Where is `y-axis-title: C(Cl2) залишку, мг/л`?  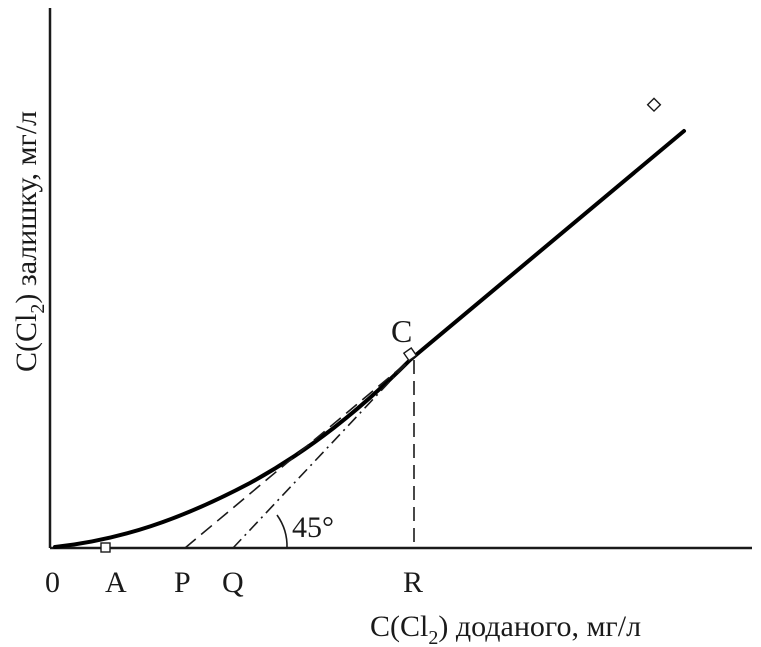
y-axis-title: C(Cl2) залишку, мг/л is located at coordinates (29, 241).